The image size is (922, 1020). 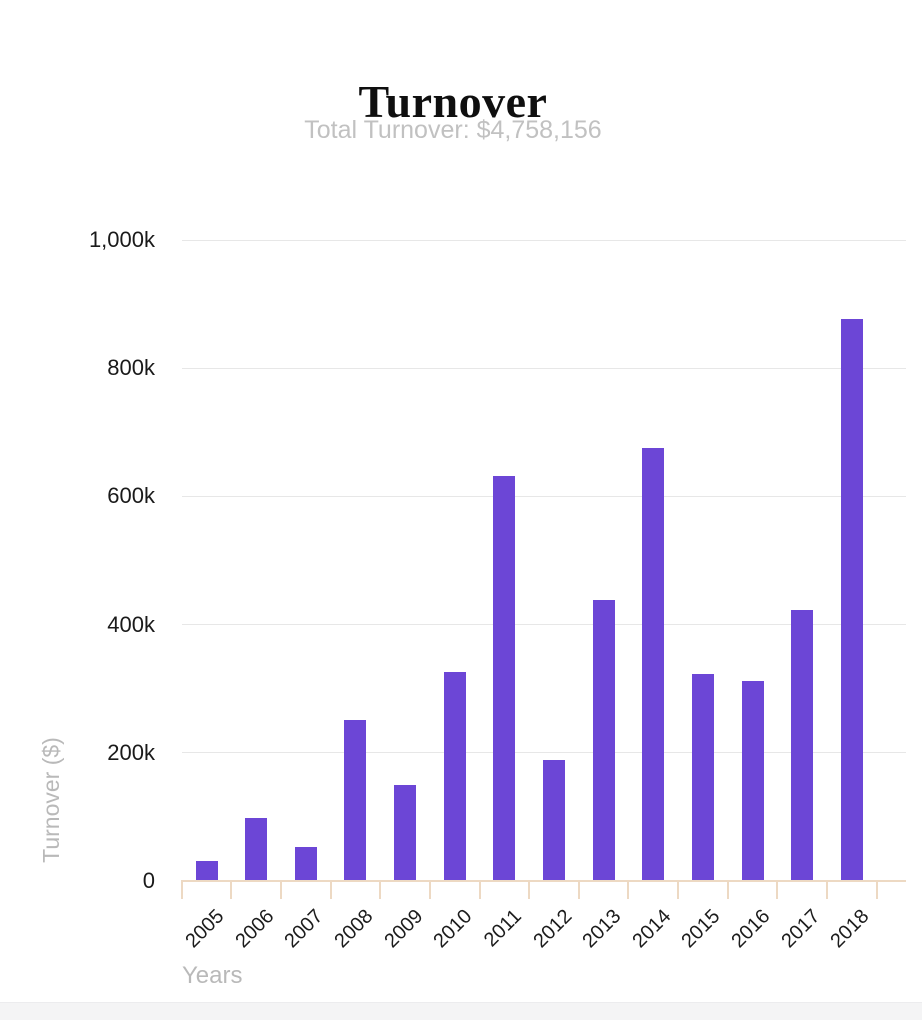 What do you see at coordinates (206, 870) in the screenshot?
I see `bar-2005` at bounding box center [206, 870].